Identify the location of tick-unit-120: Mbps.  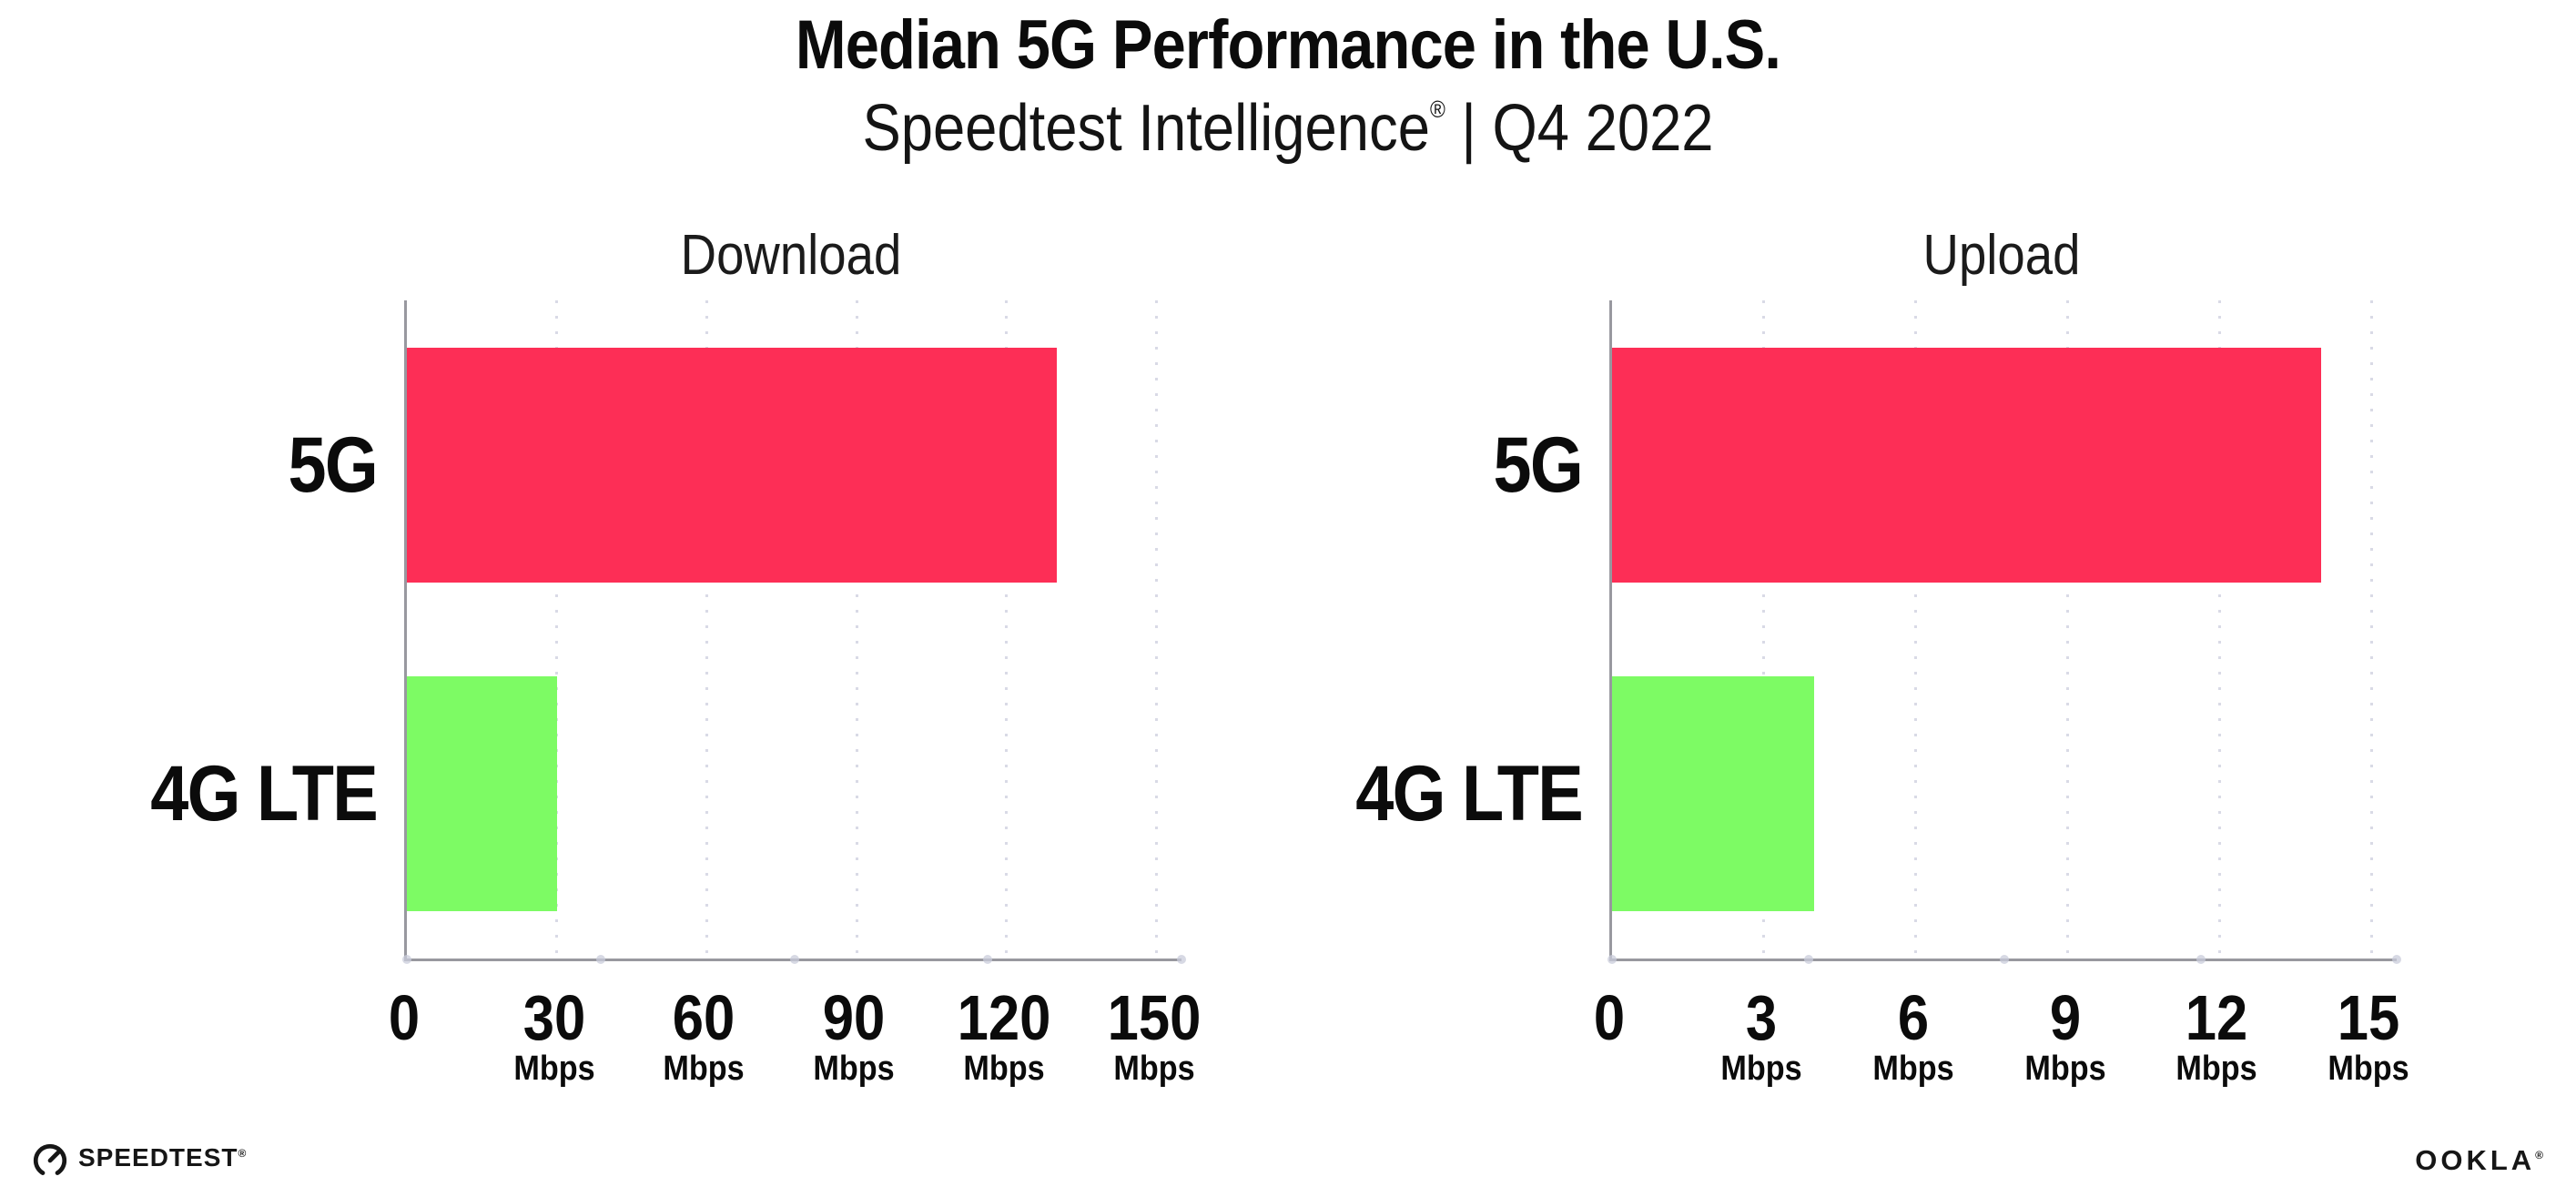
(1004, 1069).